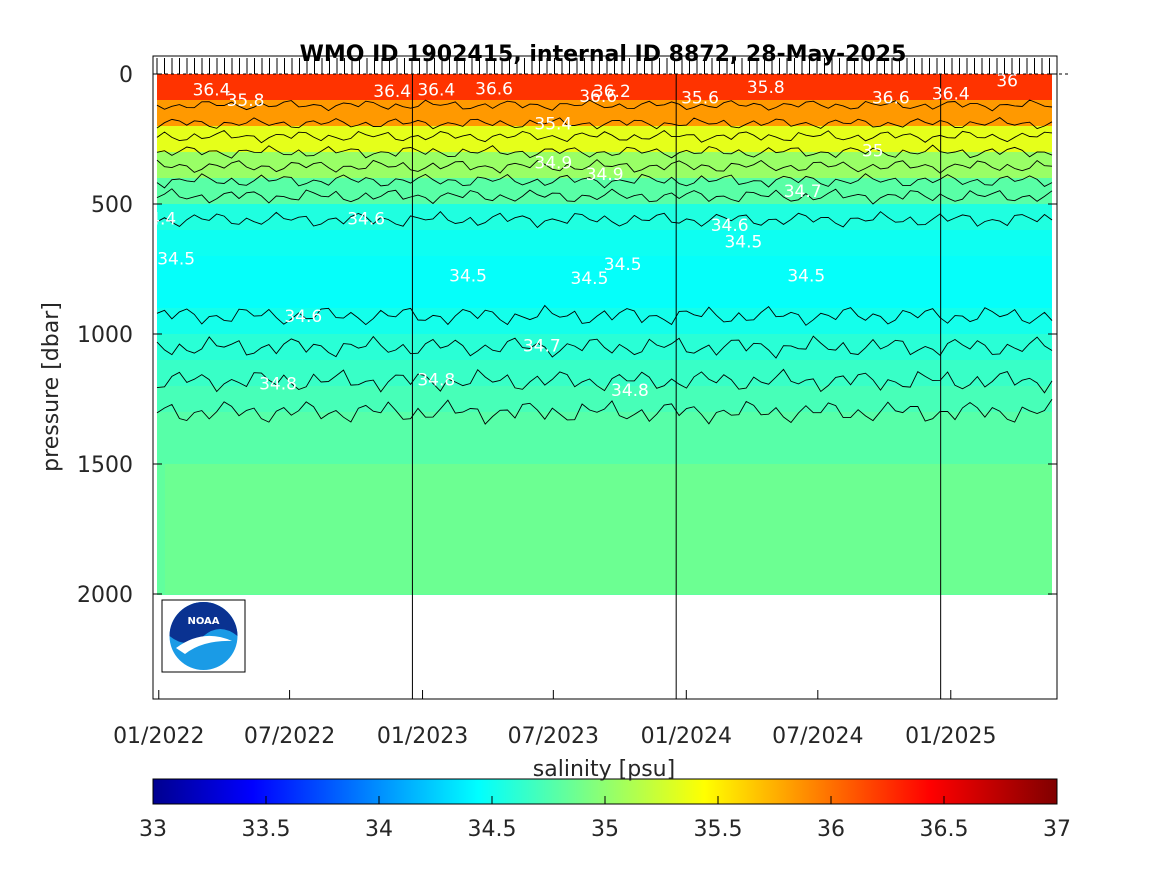 The image size is (1167, 875). Describe the element at coordinates (105, 335) in the screenshot. I see `y-tick-label: 1000` at that location.